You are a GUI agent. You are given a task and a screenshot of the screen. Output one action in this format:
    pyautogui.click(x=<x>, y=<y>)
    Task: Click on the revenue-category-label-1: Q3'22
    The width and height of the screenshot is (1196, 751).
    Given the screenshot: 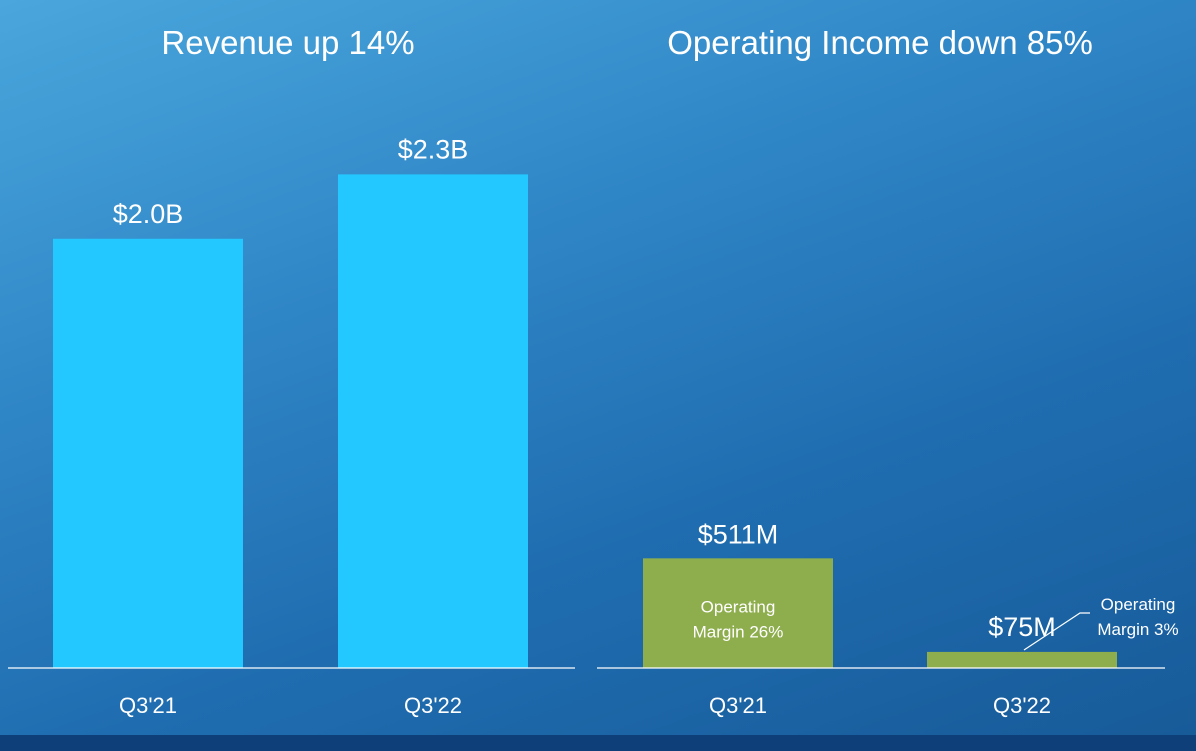 What is the action you would take?
    pyautogui.click(x=433, y=705)
    